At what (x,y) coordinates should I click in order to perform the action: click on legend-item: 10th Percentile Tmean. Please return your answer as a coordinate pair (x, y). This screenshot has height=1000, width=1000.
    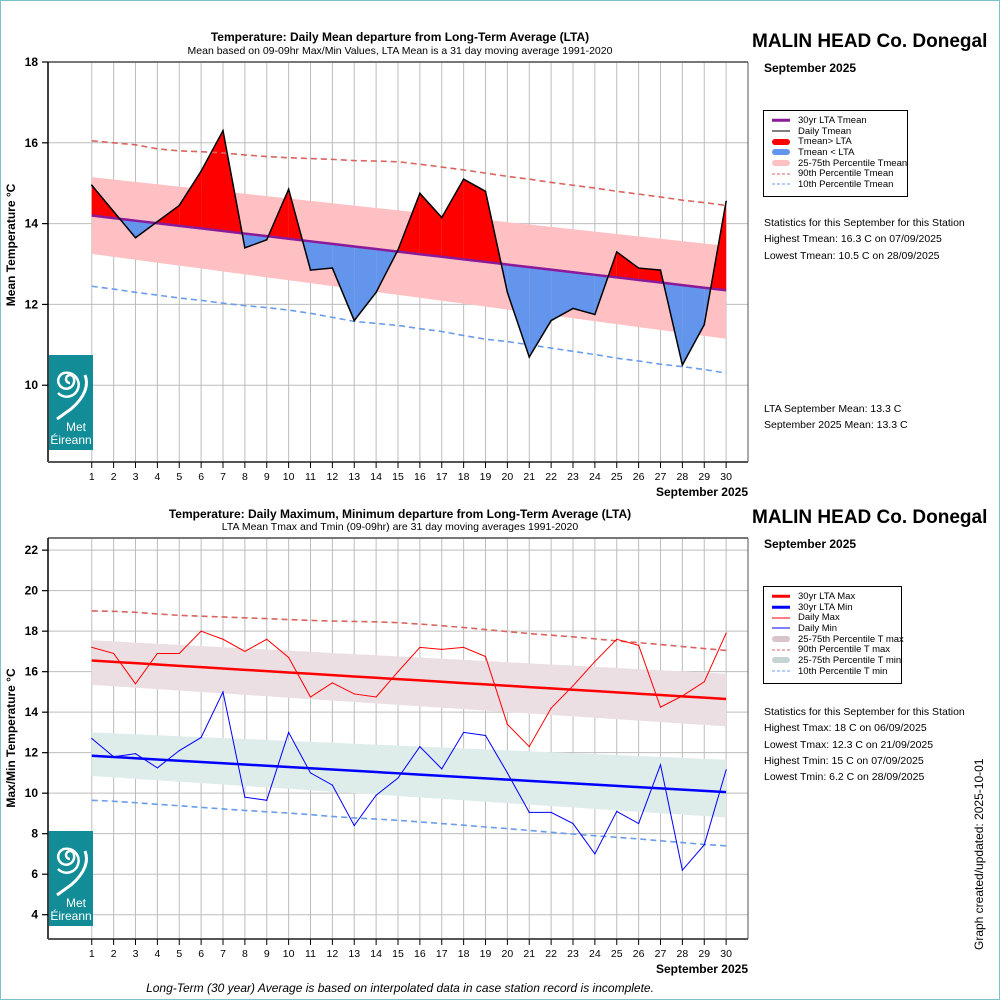
    Looking at the image, I should click on (835, 184).